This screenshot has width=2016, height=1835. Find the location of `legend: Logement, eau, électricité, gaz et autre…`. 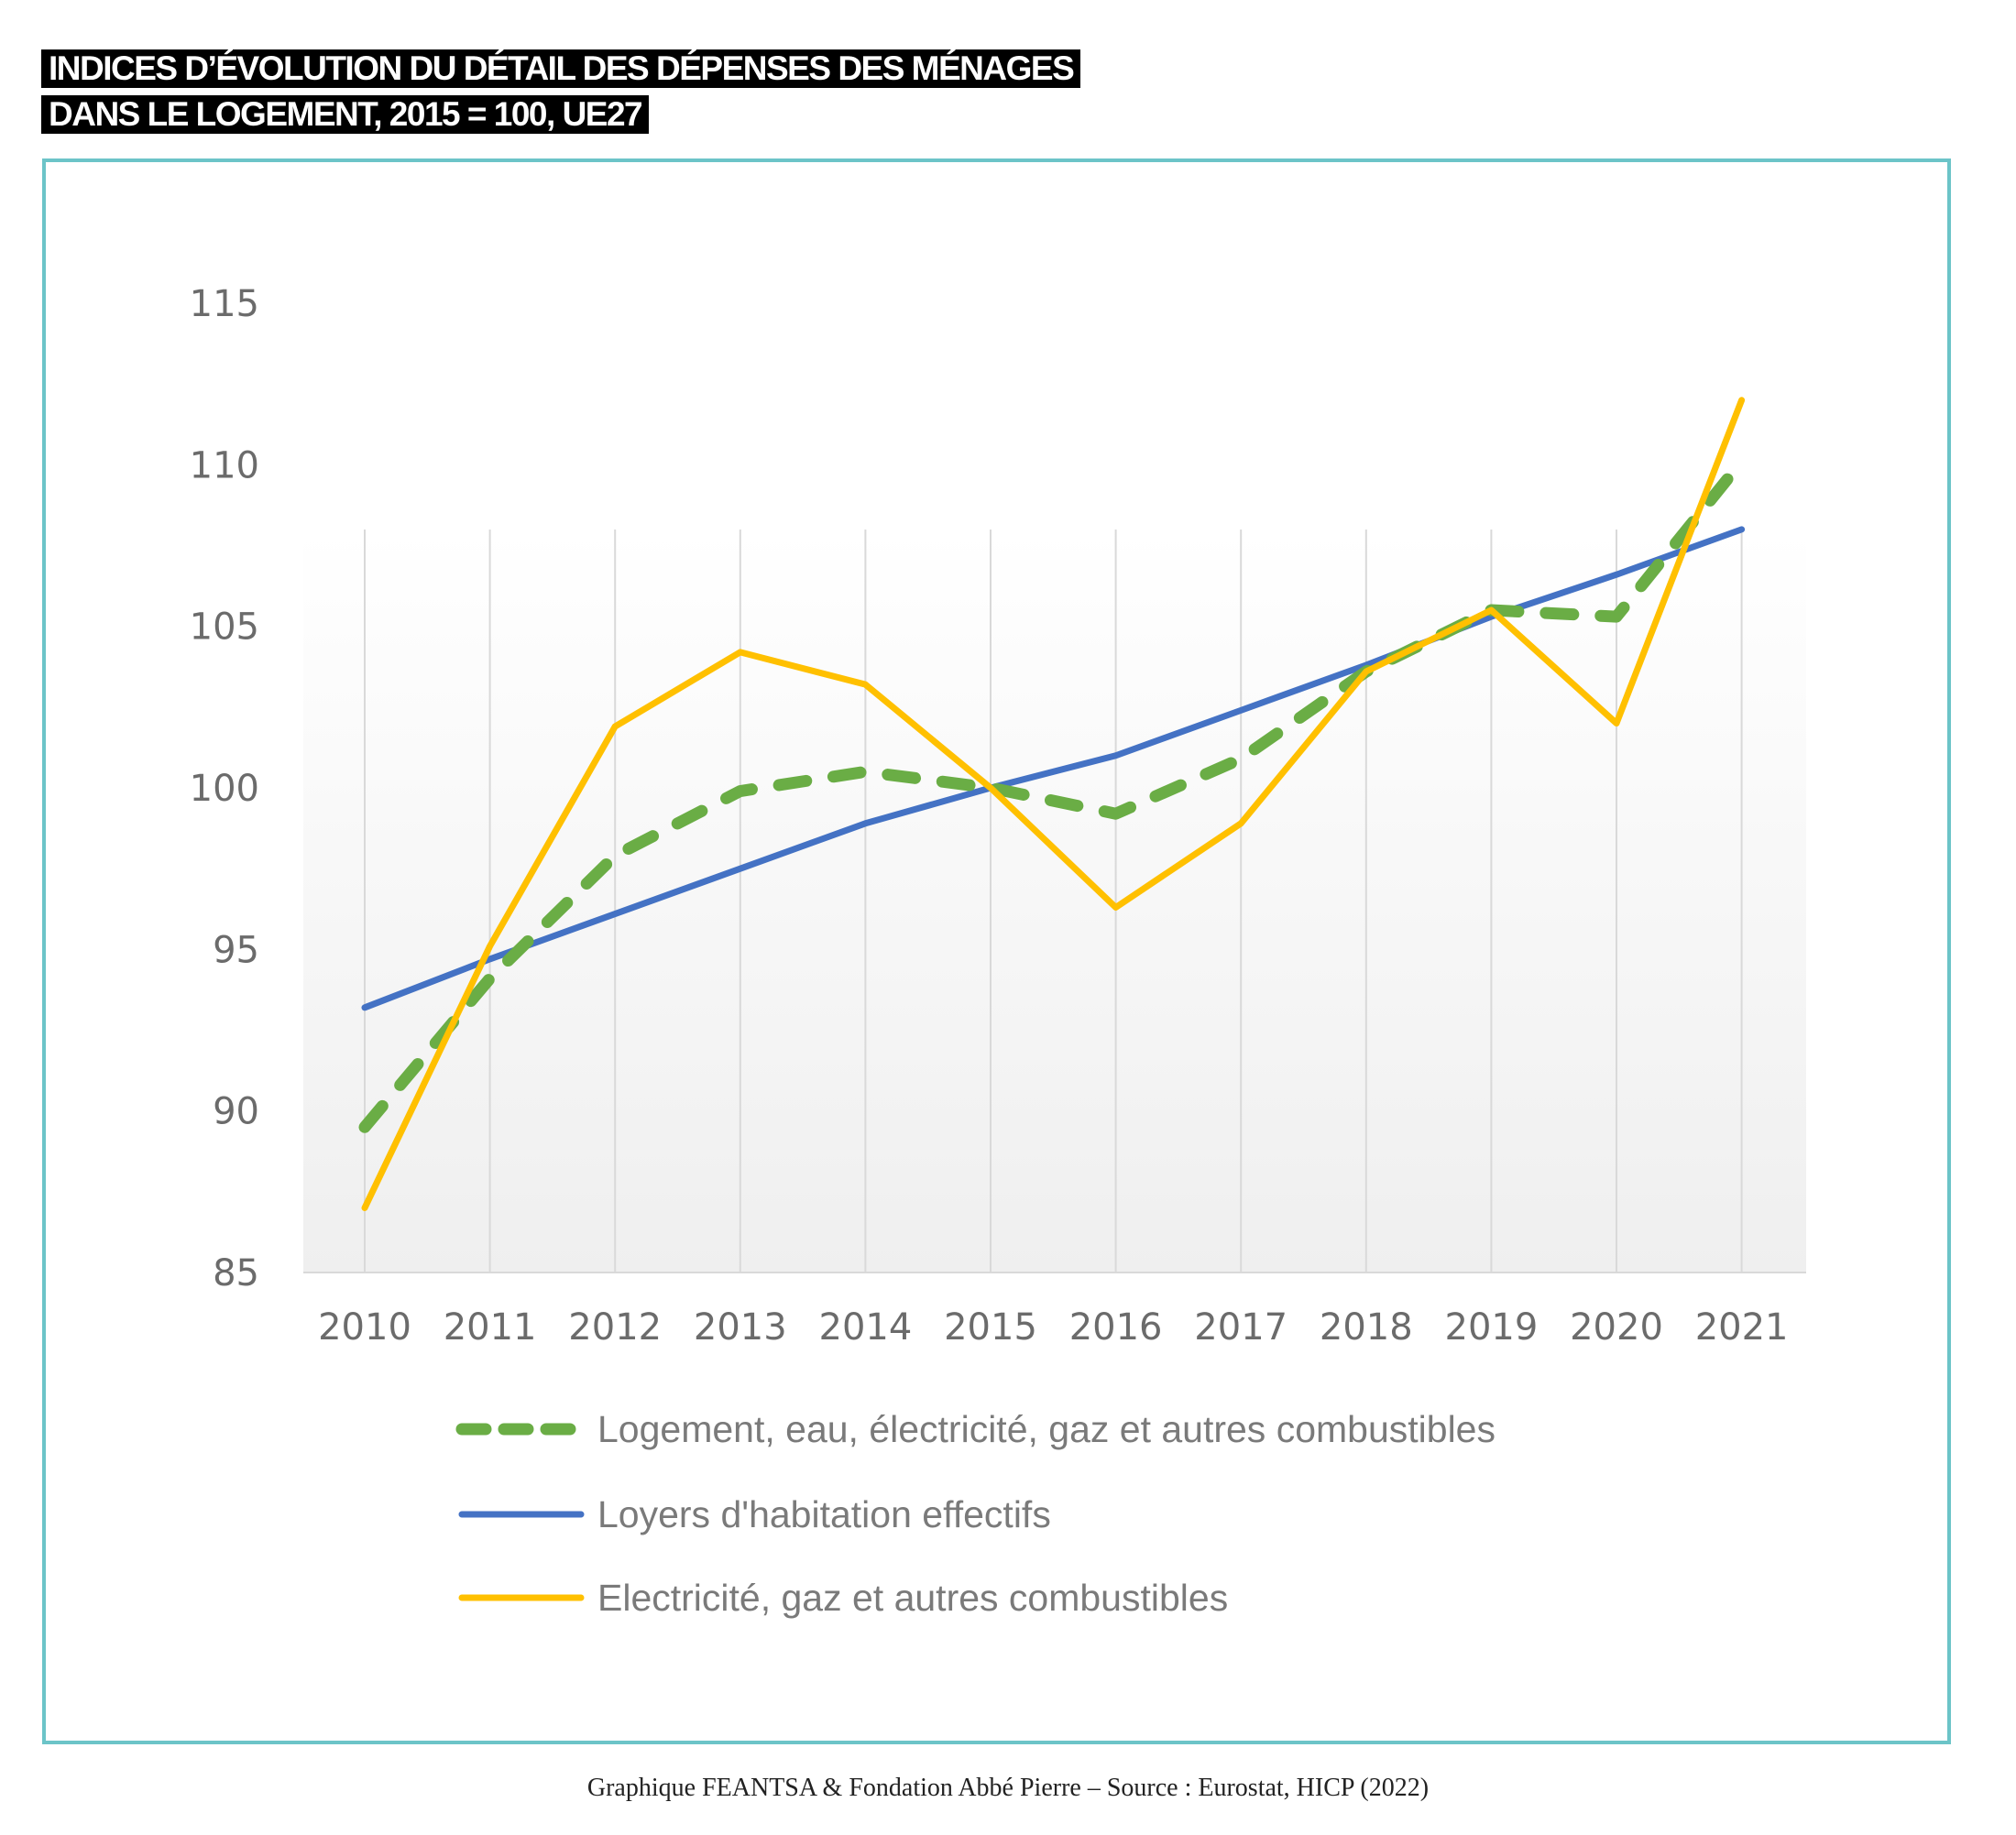

legend: Logement, eau, électricité, gaz et autre… is located at coordinates (975, 1513).